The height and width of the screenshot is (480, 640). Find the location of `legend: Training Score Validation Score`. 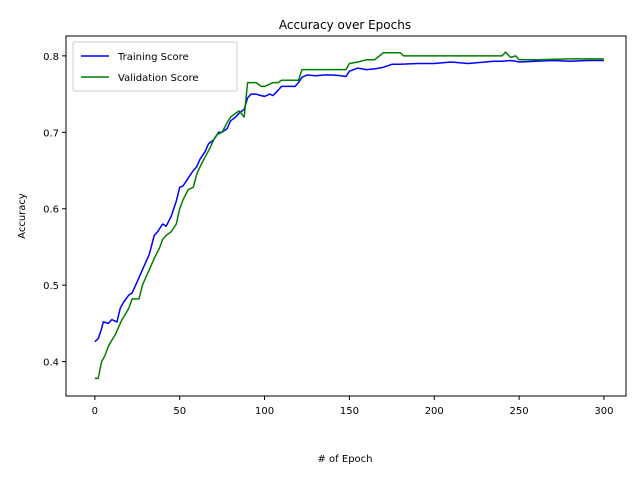

legend: Training Score Validation Score is located at coordinates (155, 66).